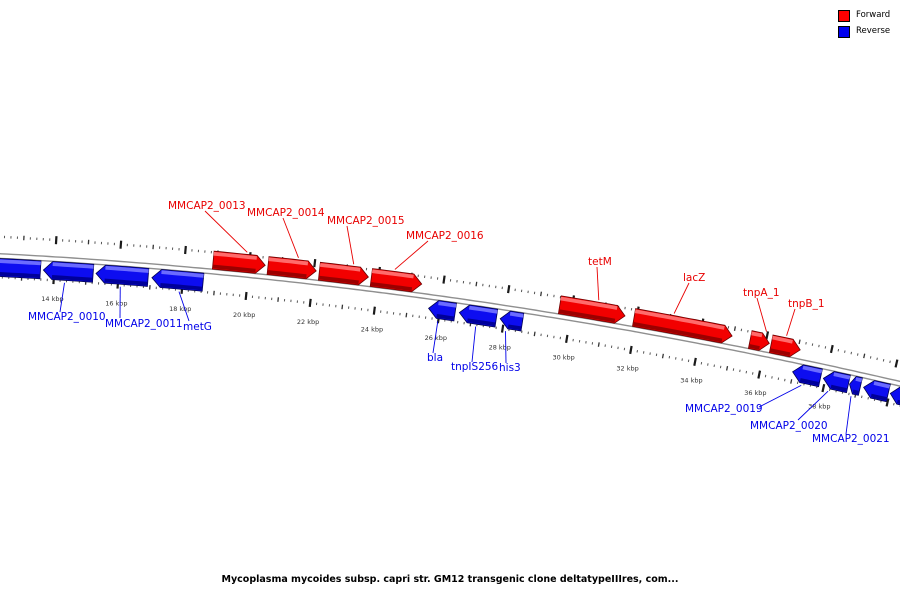  I want to click on gene-label-MMCAP2_0020: MMCAP2_0020, so click(789, 426).